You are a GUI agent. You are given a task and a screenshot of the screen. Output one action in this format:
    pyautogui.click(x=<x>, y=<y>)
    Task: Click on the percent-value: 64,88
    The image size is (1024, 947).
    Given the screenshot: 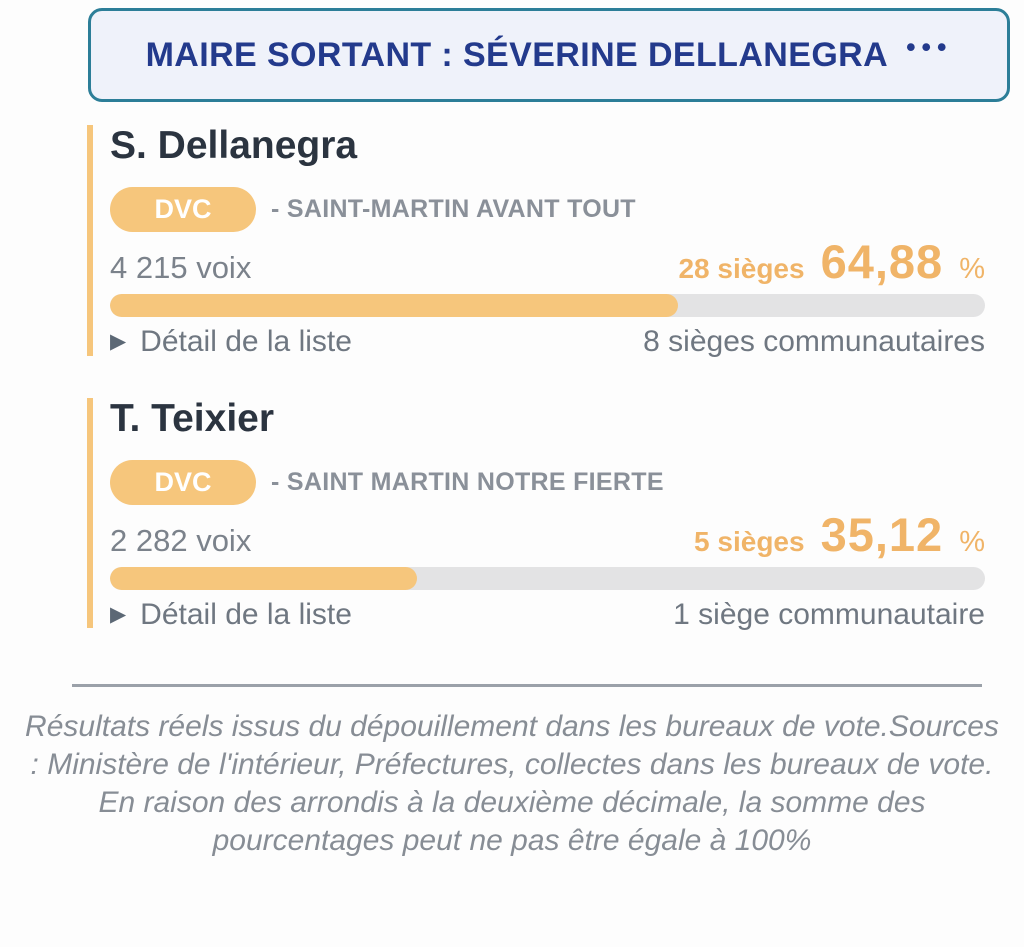 What is the action you would take?
    pyautogui.click(x=882, y=262)
    